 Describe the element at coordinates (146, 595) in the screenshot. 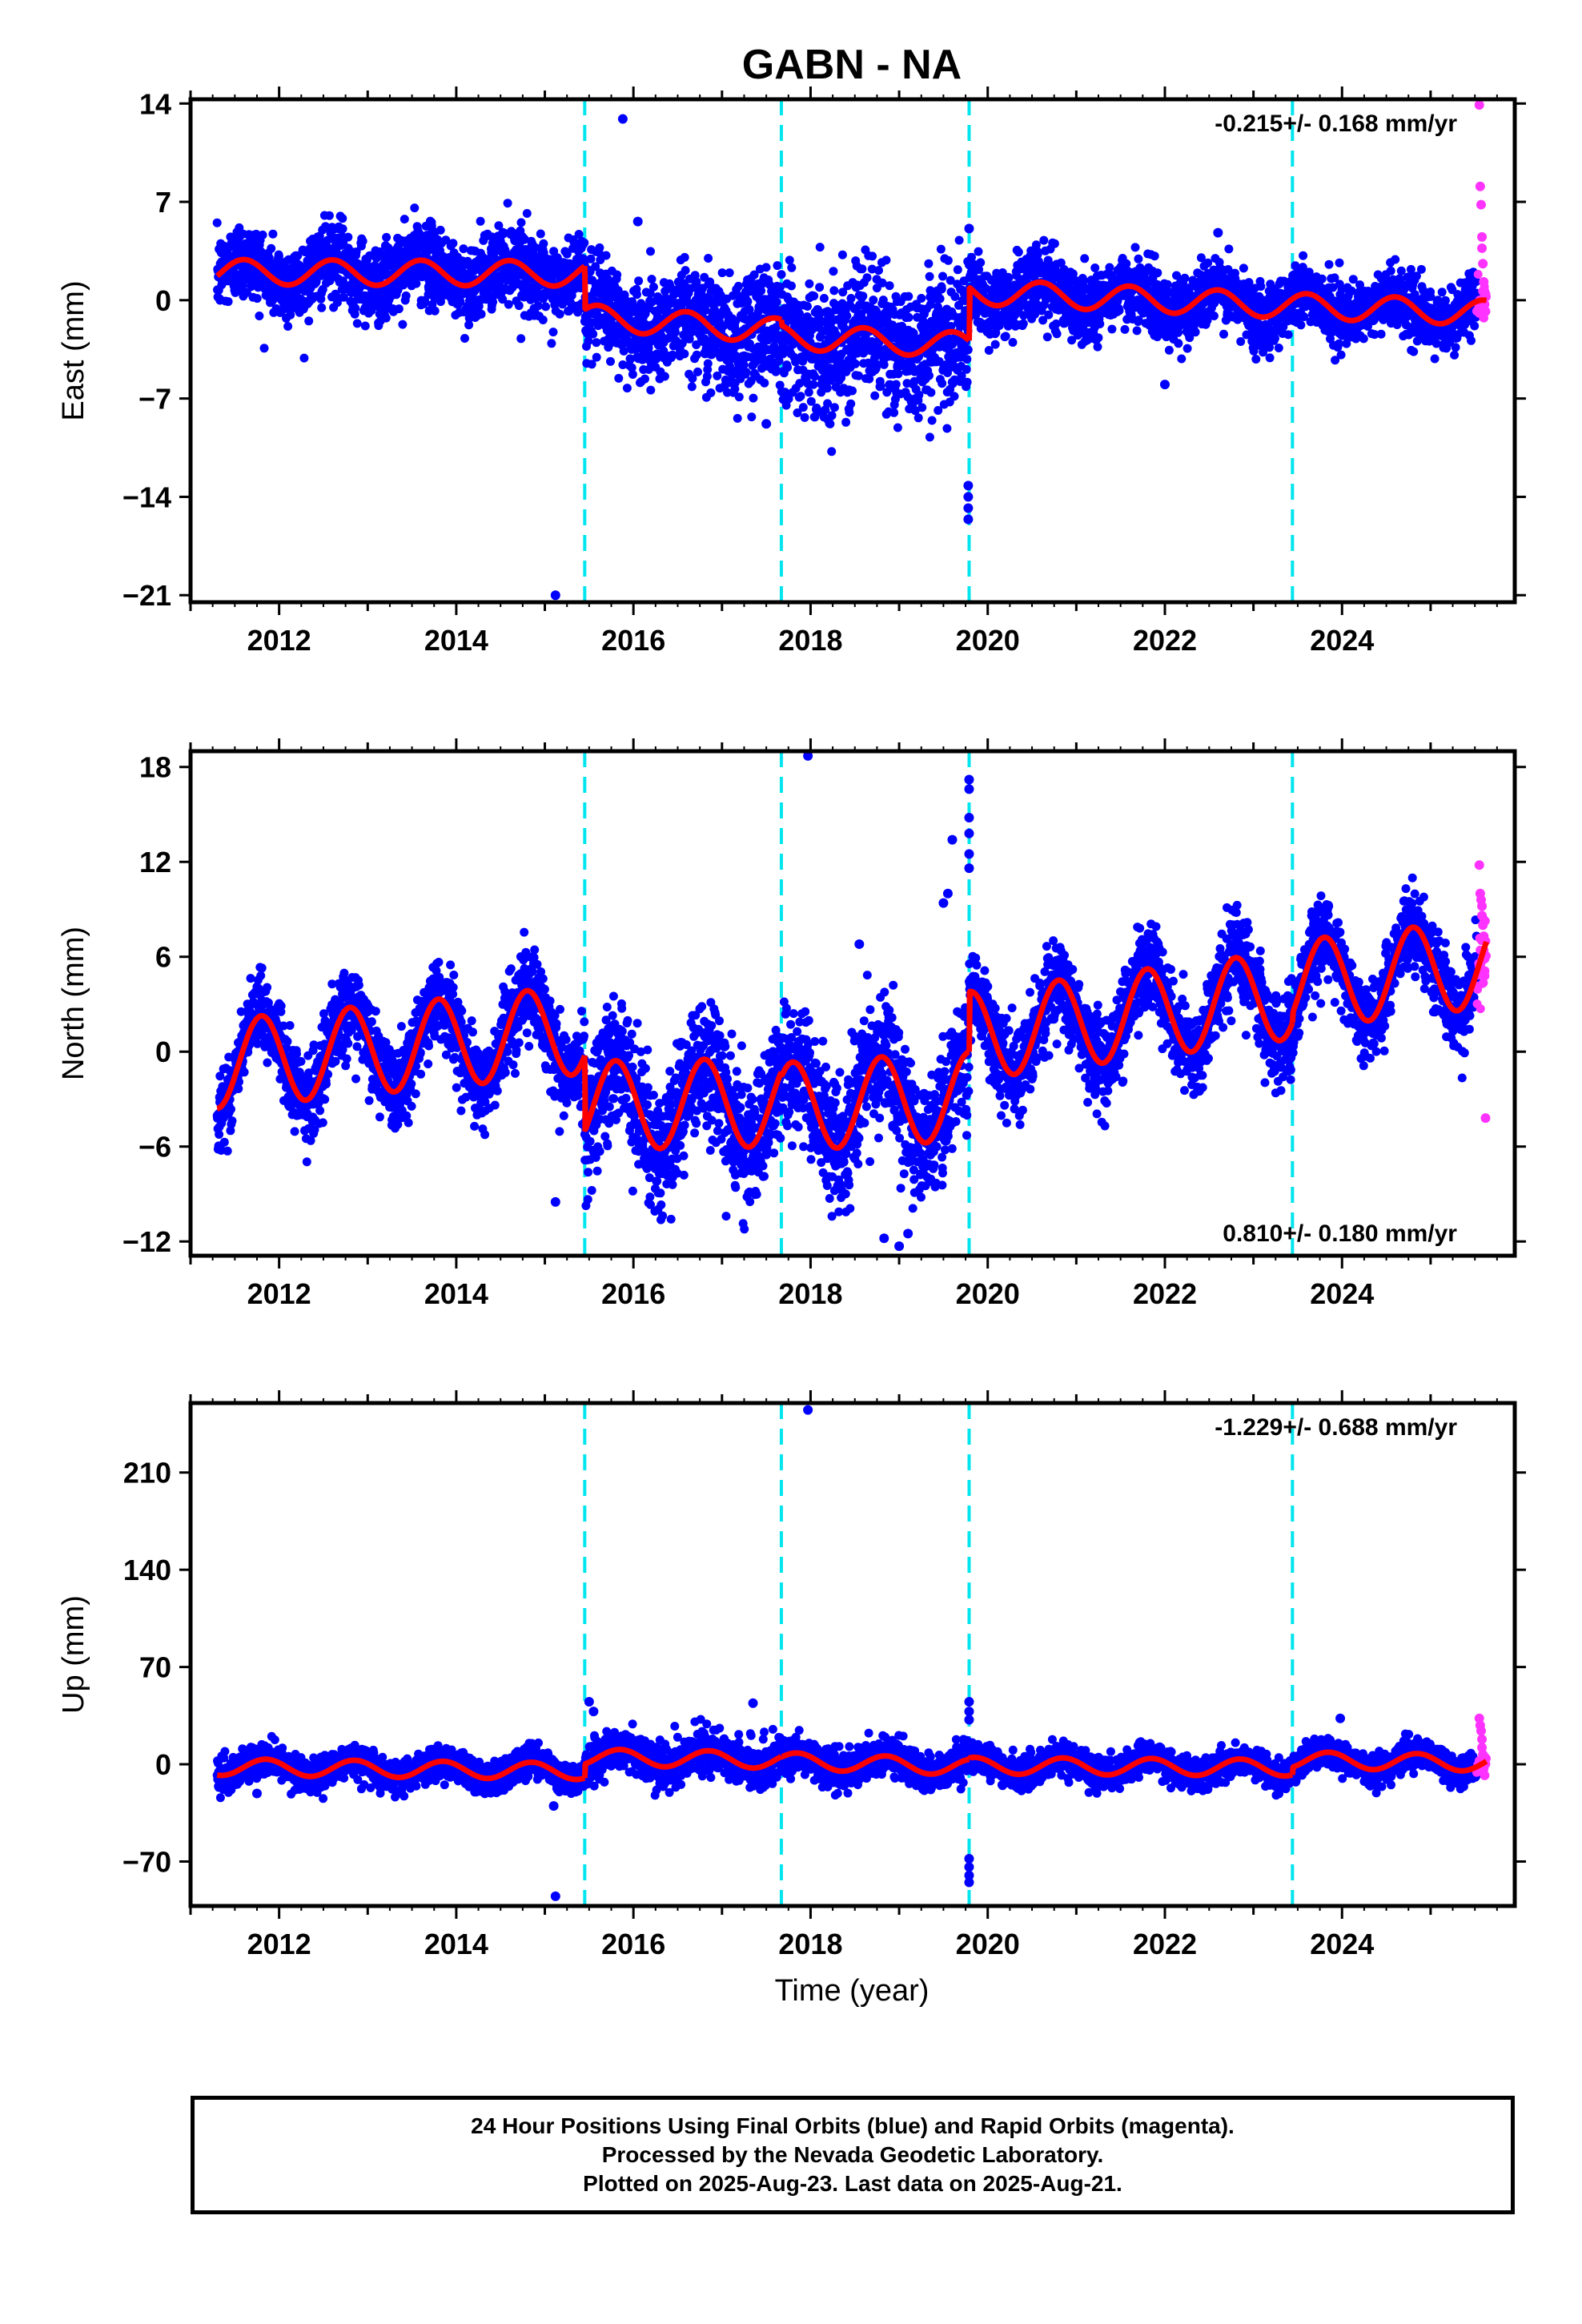

I see `y-tick-label: −21` at that location.